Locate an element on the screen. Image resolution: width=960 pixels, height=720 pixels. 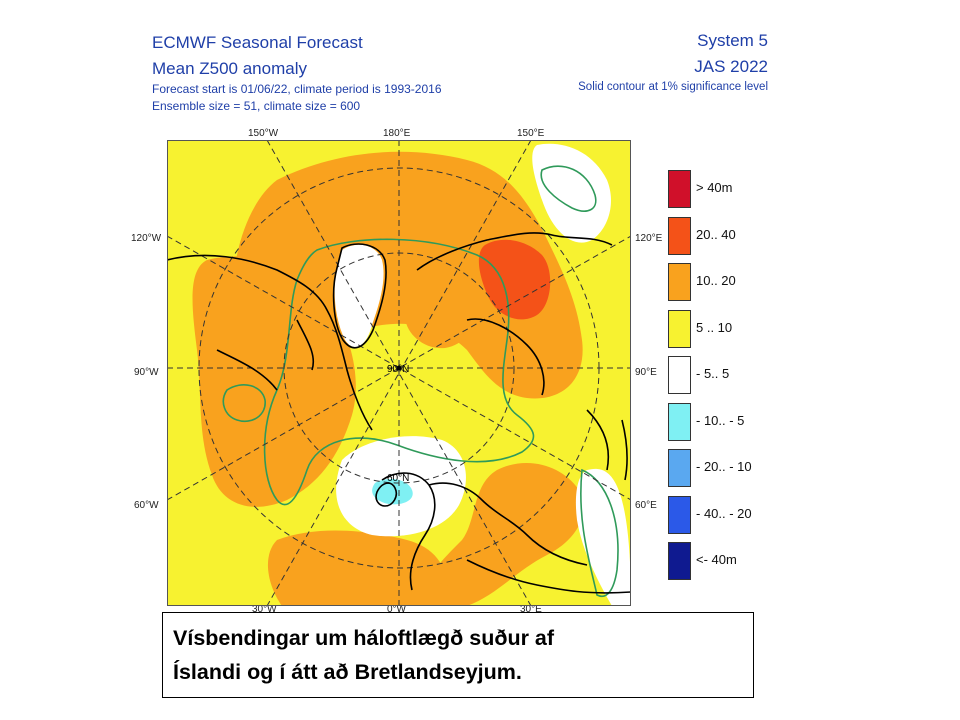
caption-line-1: Vísbendingar um háloftlægð suður af is located at coordinates (364, 638).